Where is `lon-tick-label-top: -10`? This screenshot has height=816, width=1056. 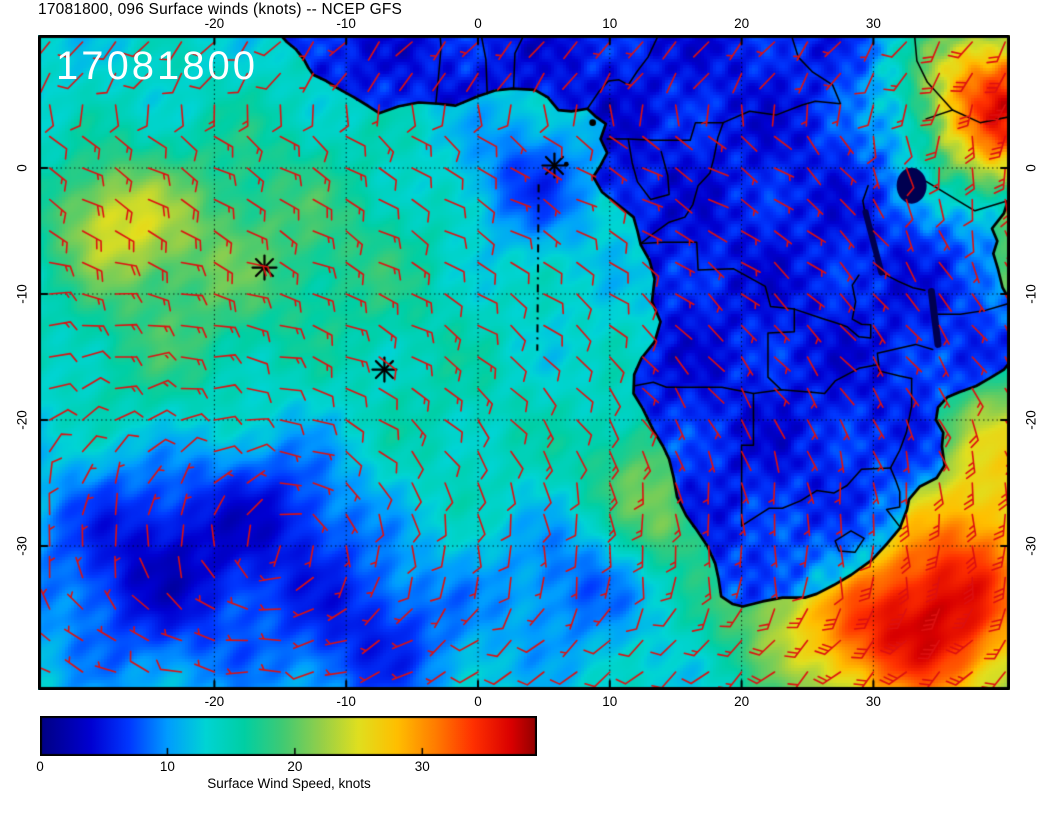
lon-tick-label-top: -10 is located at coordinates (346, 23).